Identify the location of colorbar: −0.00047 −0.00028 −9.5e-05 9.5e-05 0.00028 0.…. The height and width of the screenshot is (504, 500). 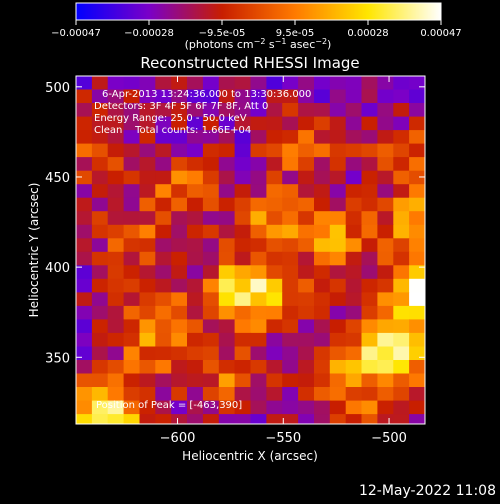
(256, 26).